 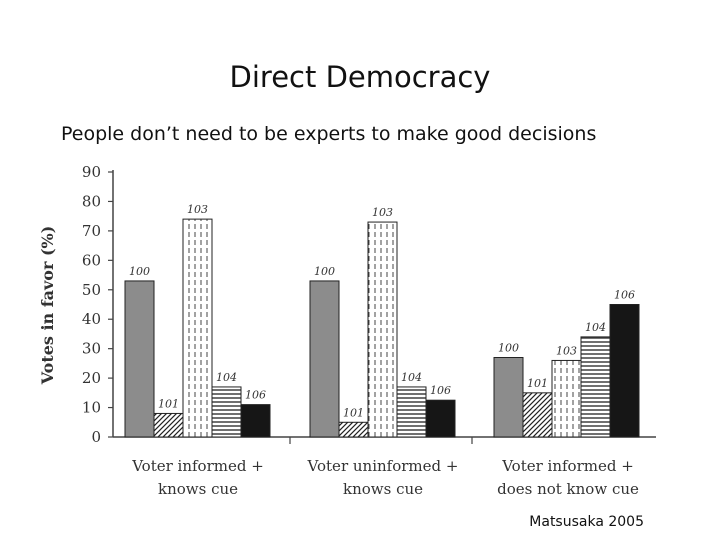 What do you see at coordinates (91, 378) in the screenshot?
I see `y-tick-label: 20` at bounding box center [91, 378].